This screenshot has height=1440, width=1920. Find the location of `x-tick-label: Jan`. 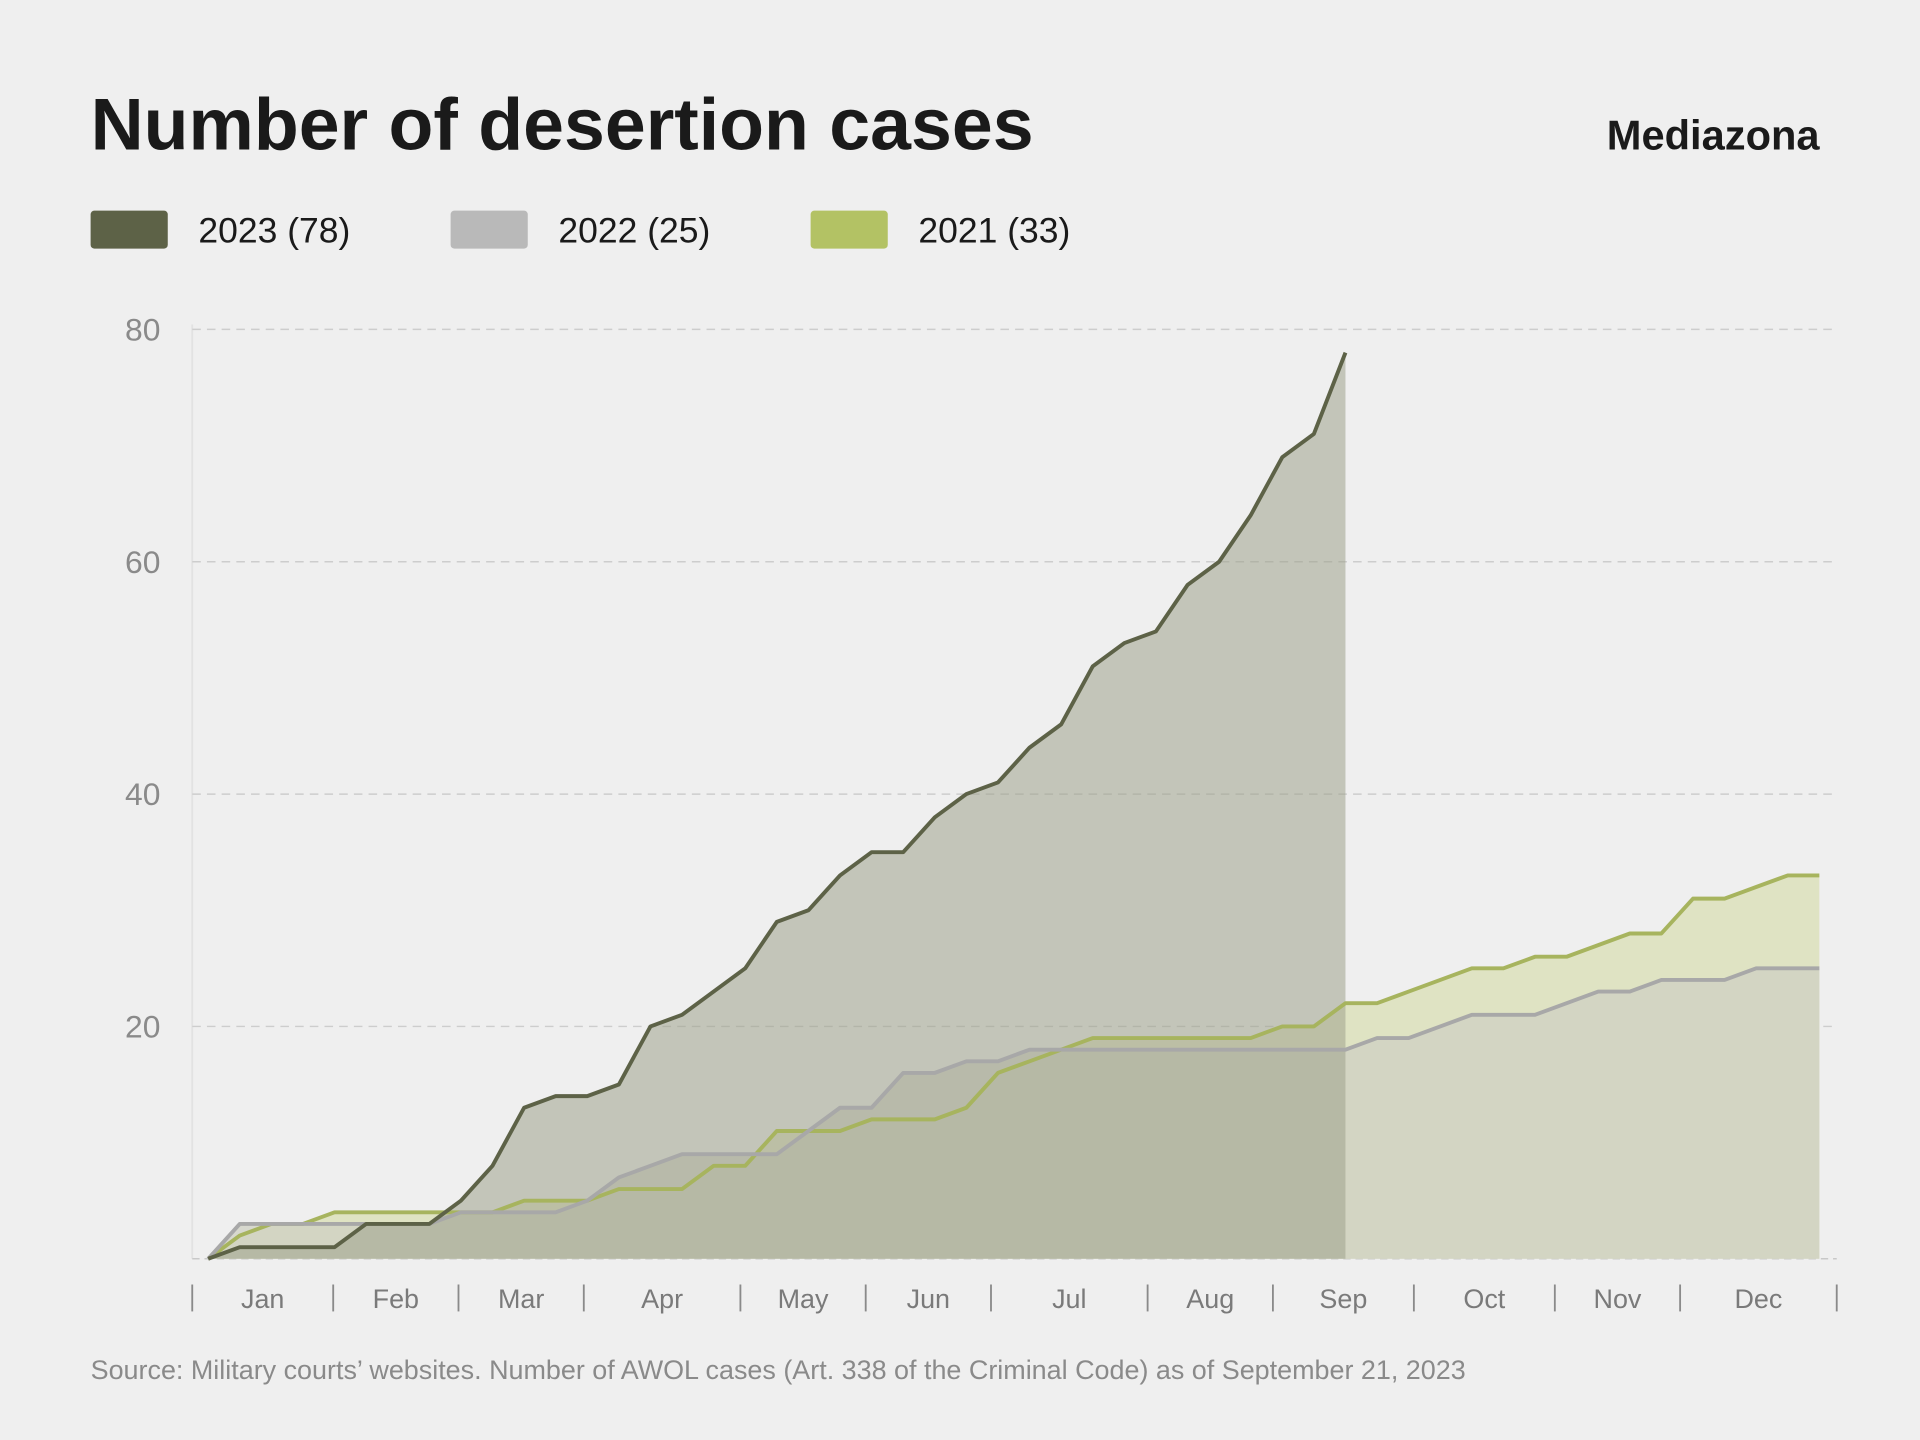

x-tick-label: Jan is located at coordinates (262, 1299).